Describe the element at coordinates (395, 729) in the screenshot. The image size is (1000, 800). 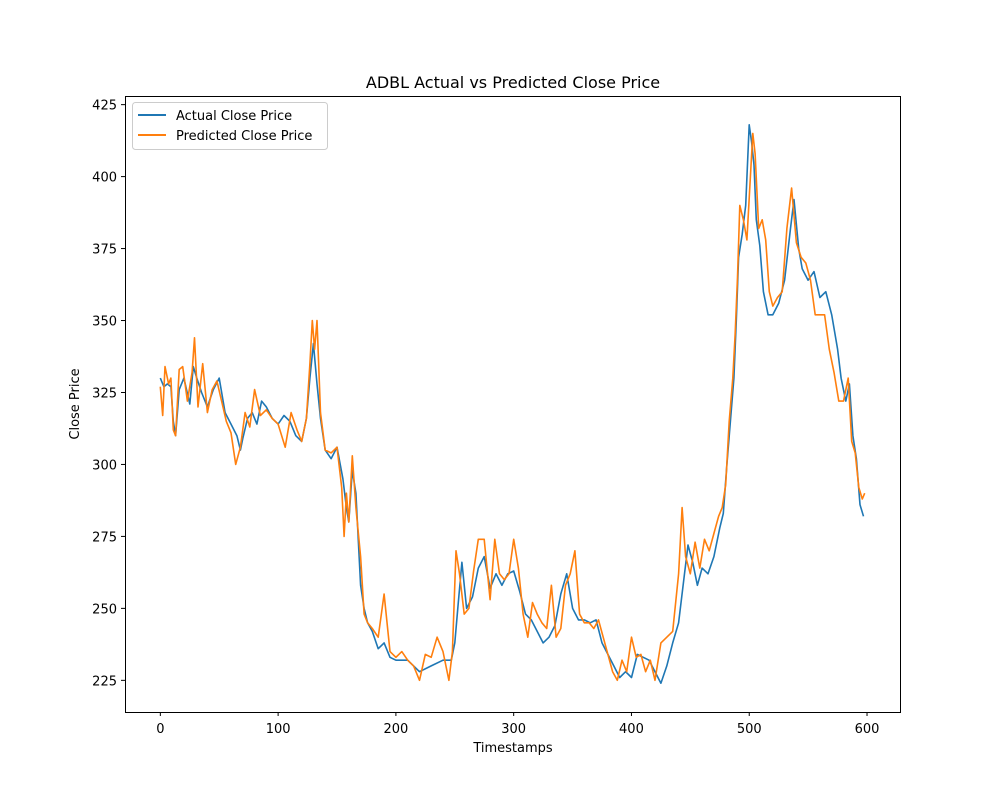
I see `x-tick-label: 200` at that location.